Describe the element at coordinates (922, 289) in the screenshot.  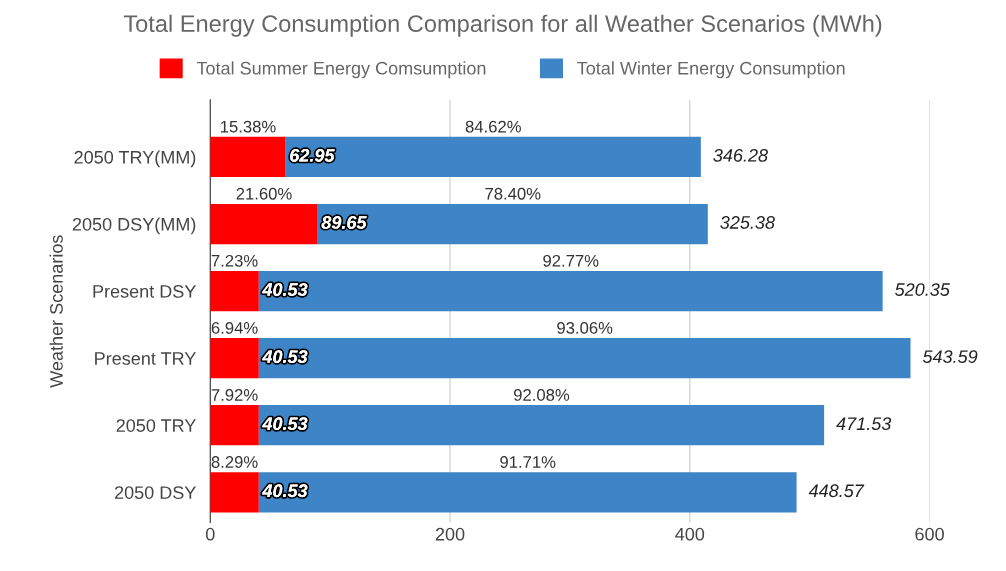
I see `data-label: 520.35` at that location.